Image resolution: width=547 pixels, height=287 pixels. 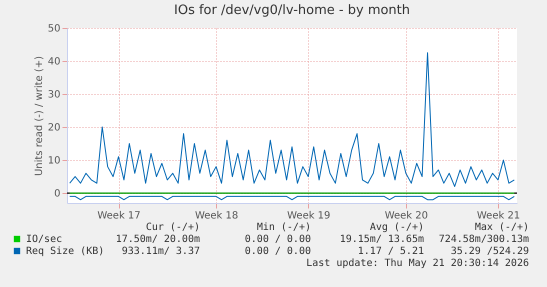 What do you see at coordinates (173, 227) in the screenshot?
I see `text: Cur (-/+)` at bounding box center [173, 227].